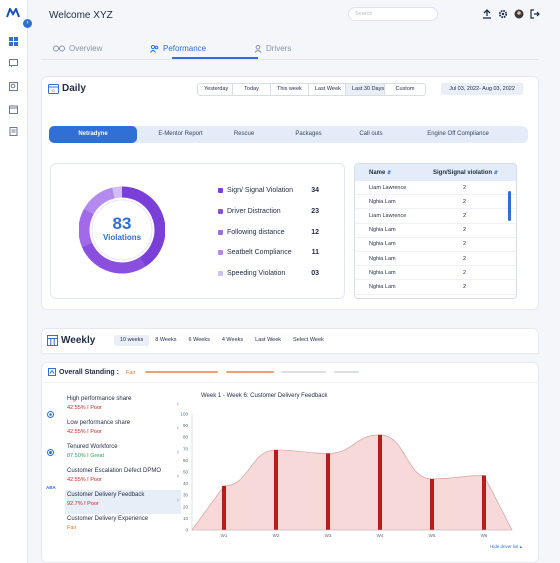 Image resolution: width=560 pixels, height=563 pixels. What do you see at coordinates (279, 48) in the screenshot?
I see `tab-label: Drivers` at bounding box center [279, 48].